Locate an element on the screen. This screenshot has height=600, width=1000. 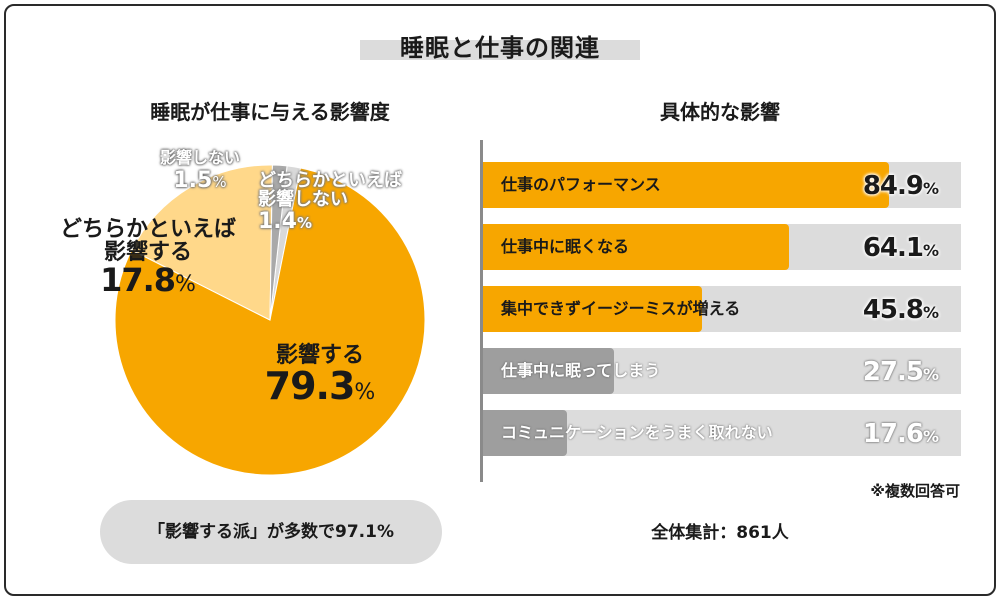
bar-value-label: 17.6% is located at coordinates (901, 435).